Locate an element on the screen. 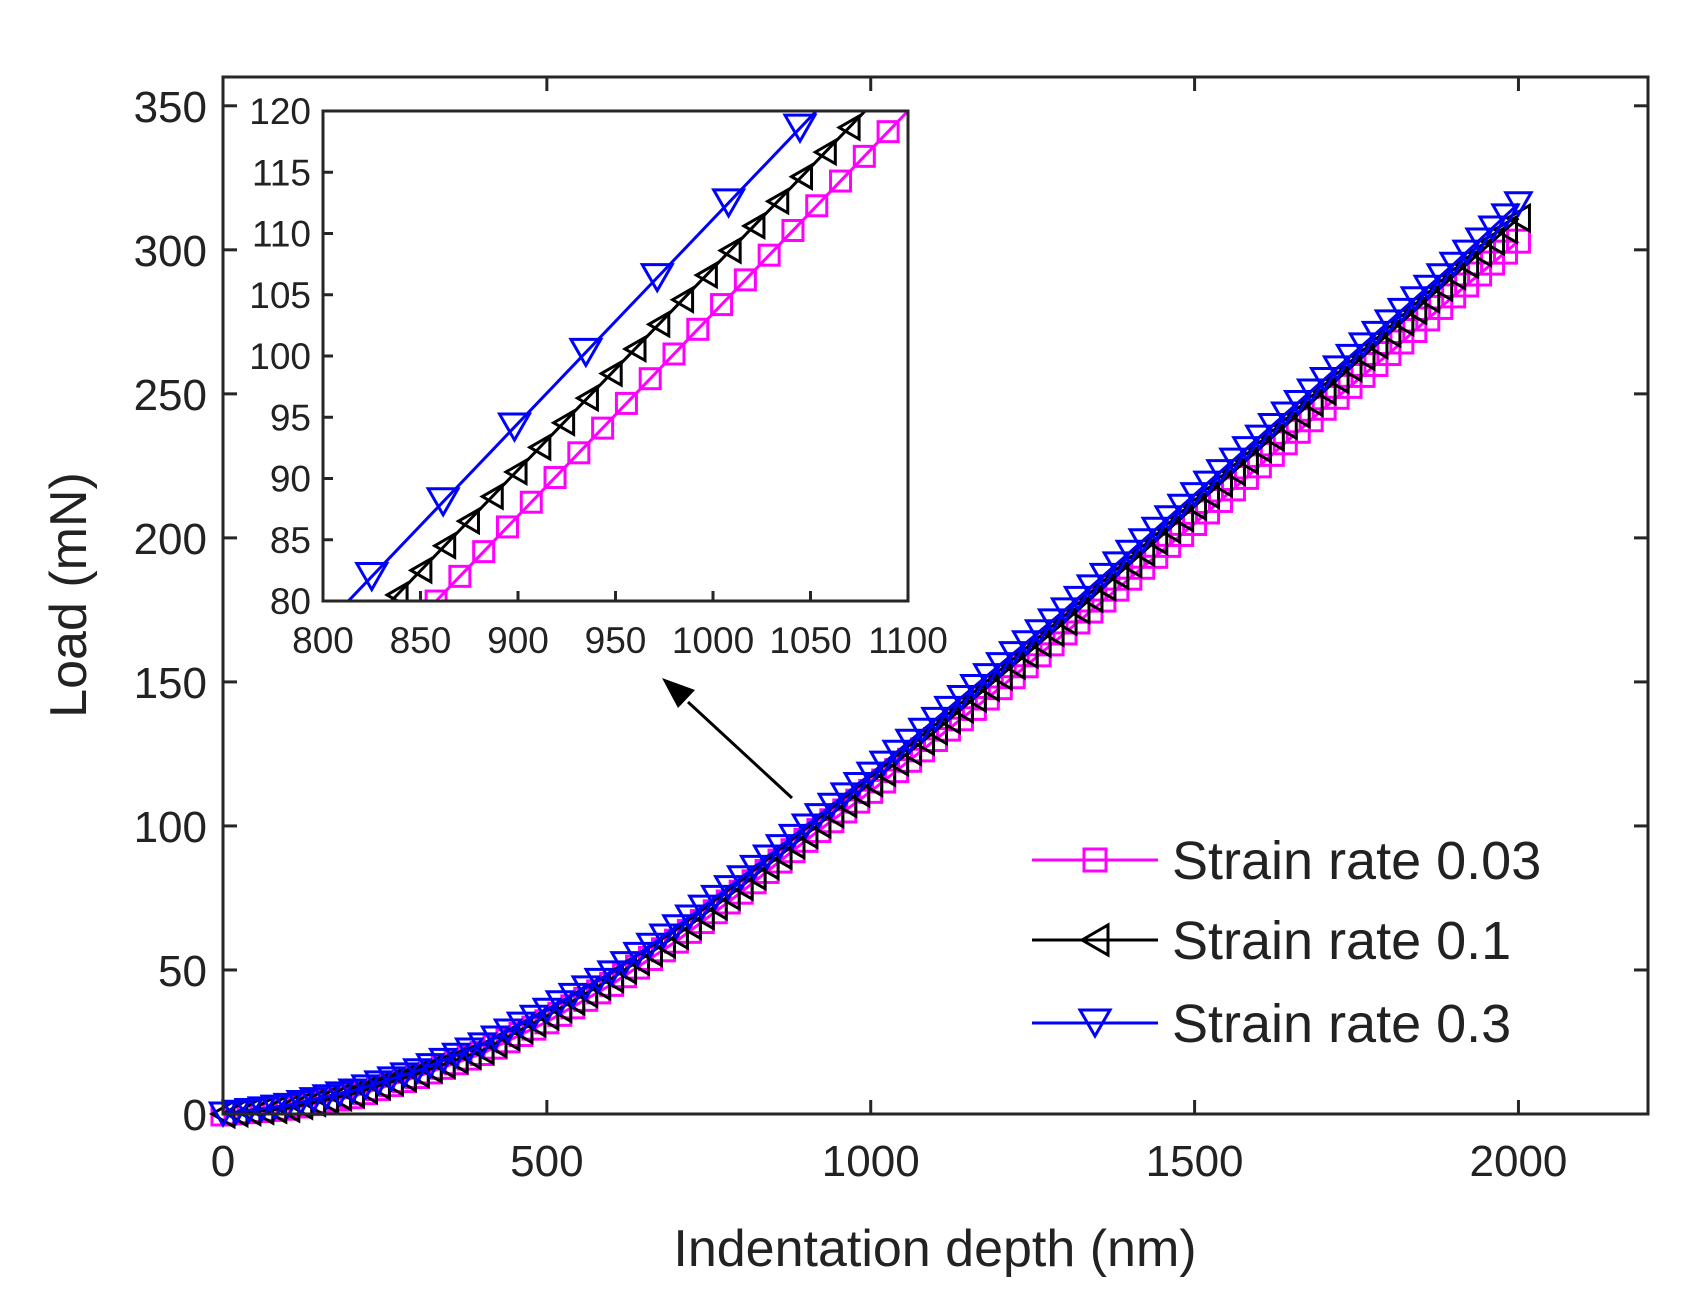 The height and width of the screenshot is (1291, 1706). legend-label-strain-rate-0.03: Strain rate 0.03 is located at coordinates (1356, 861).